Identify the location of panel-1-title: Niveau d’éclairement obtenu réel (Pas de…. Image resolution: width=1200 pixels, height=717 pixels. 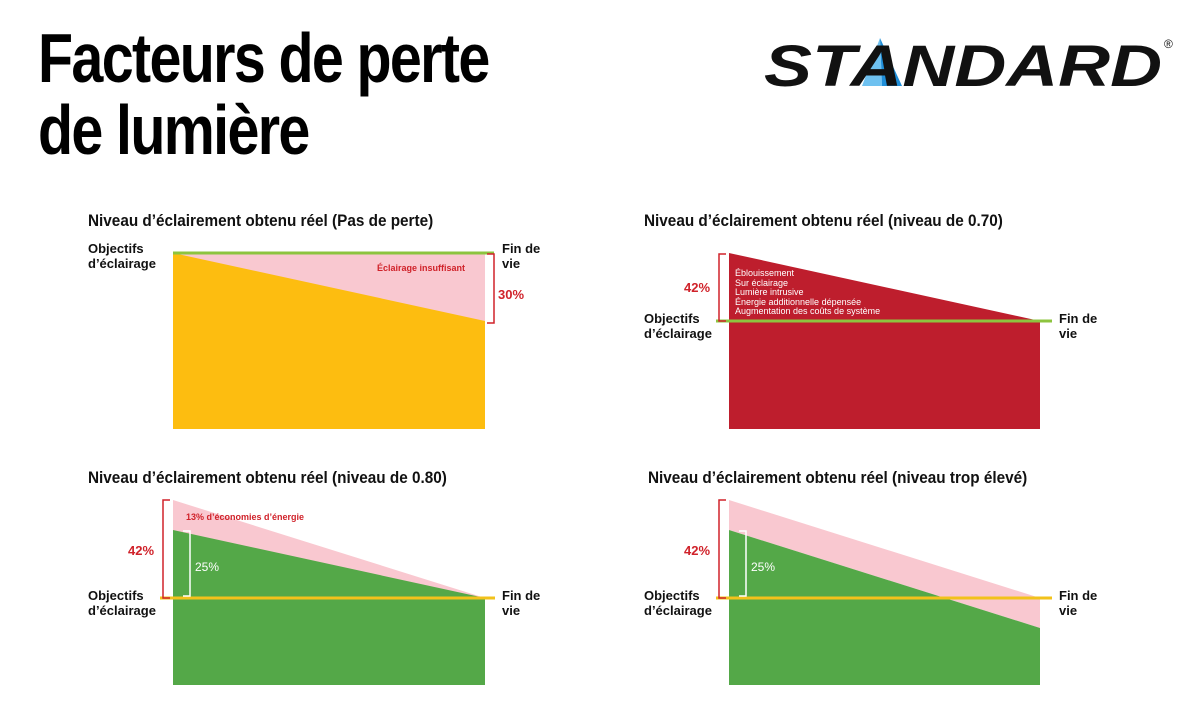
(261, 220).